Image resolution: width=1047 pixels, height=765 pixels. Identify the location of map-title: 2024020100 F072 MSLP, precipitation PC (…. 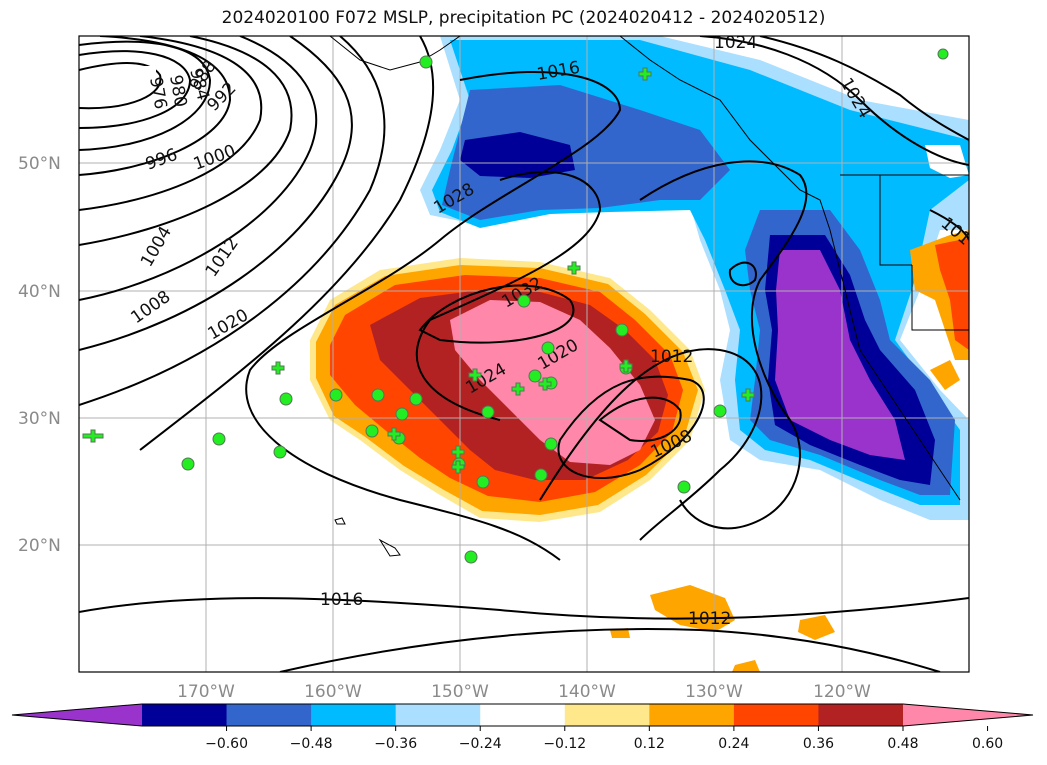
(523, 18).